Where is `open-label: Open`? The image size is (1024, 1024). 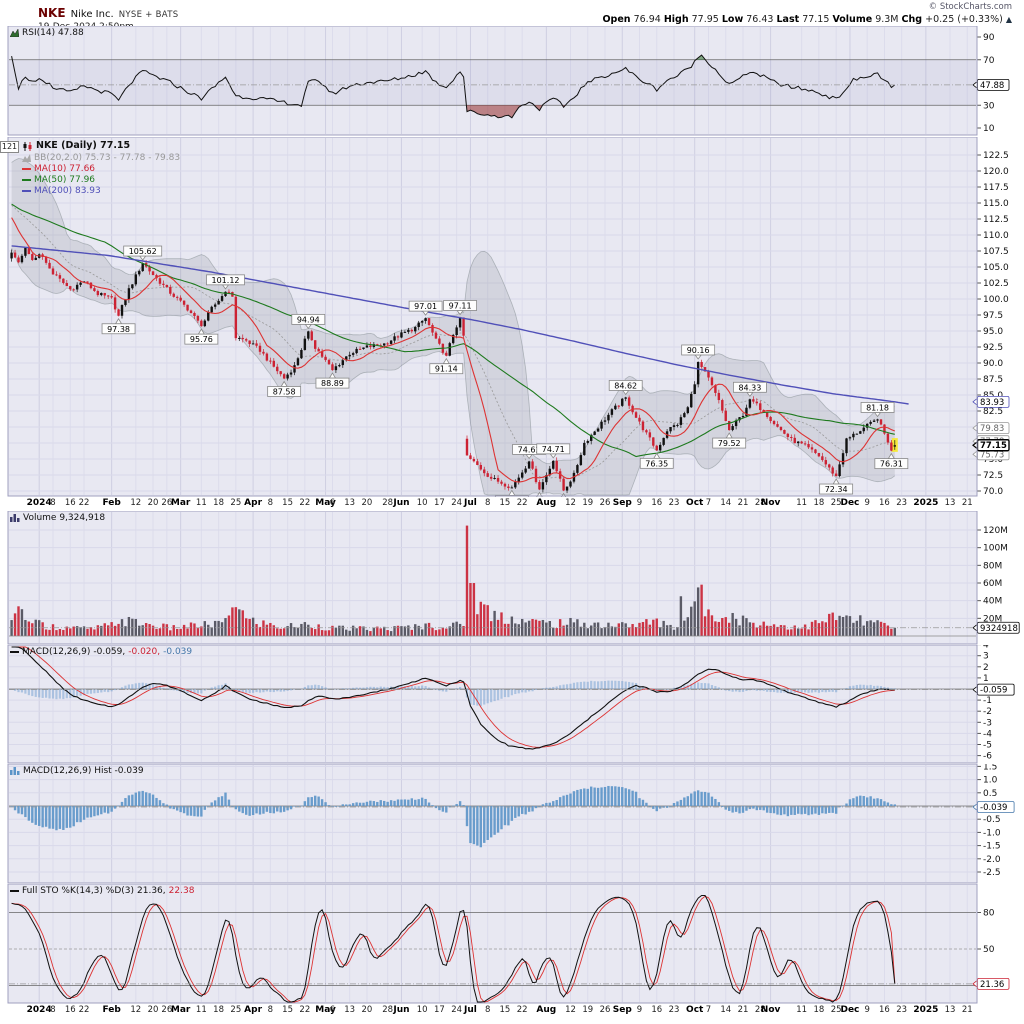
open-label: Open is located at coordinates (616, 19).